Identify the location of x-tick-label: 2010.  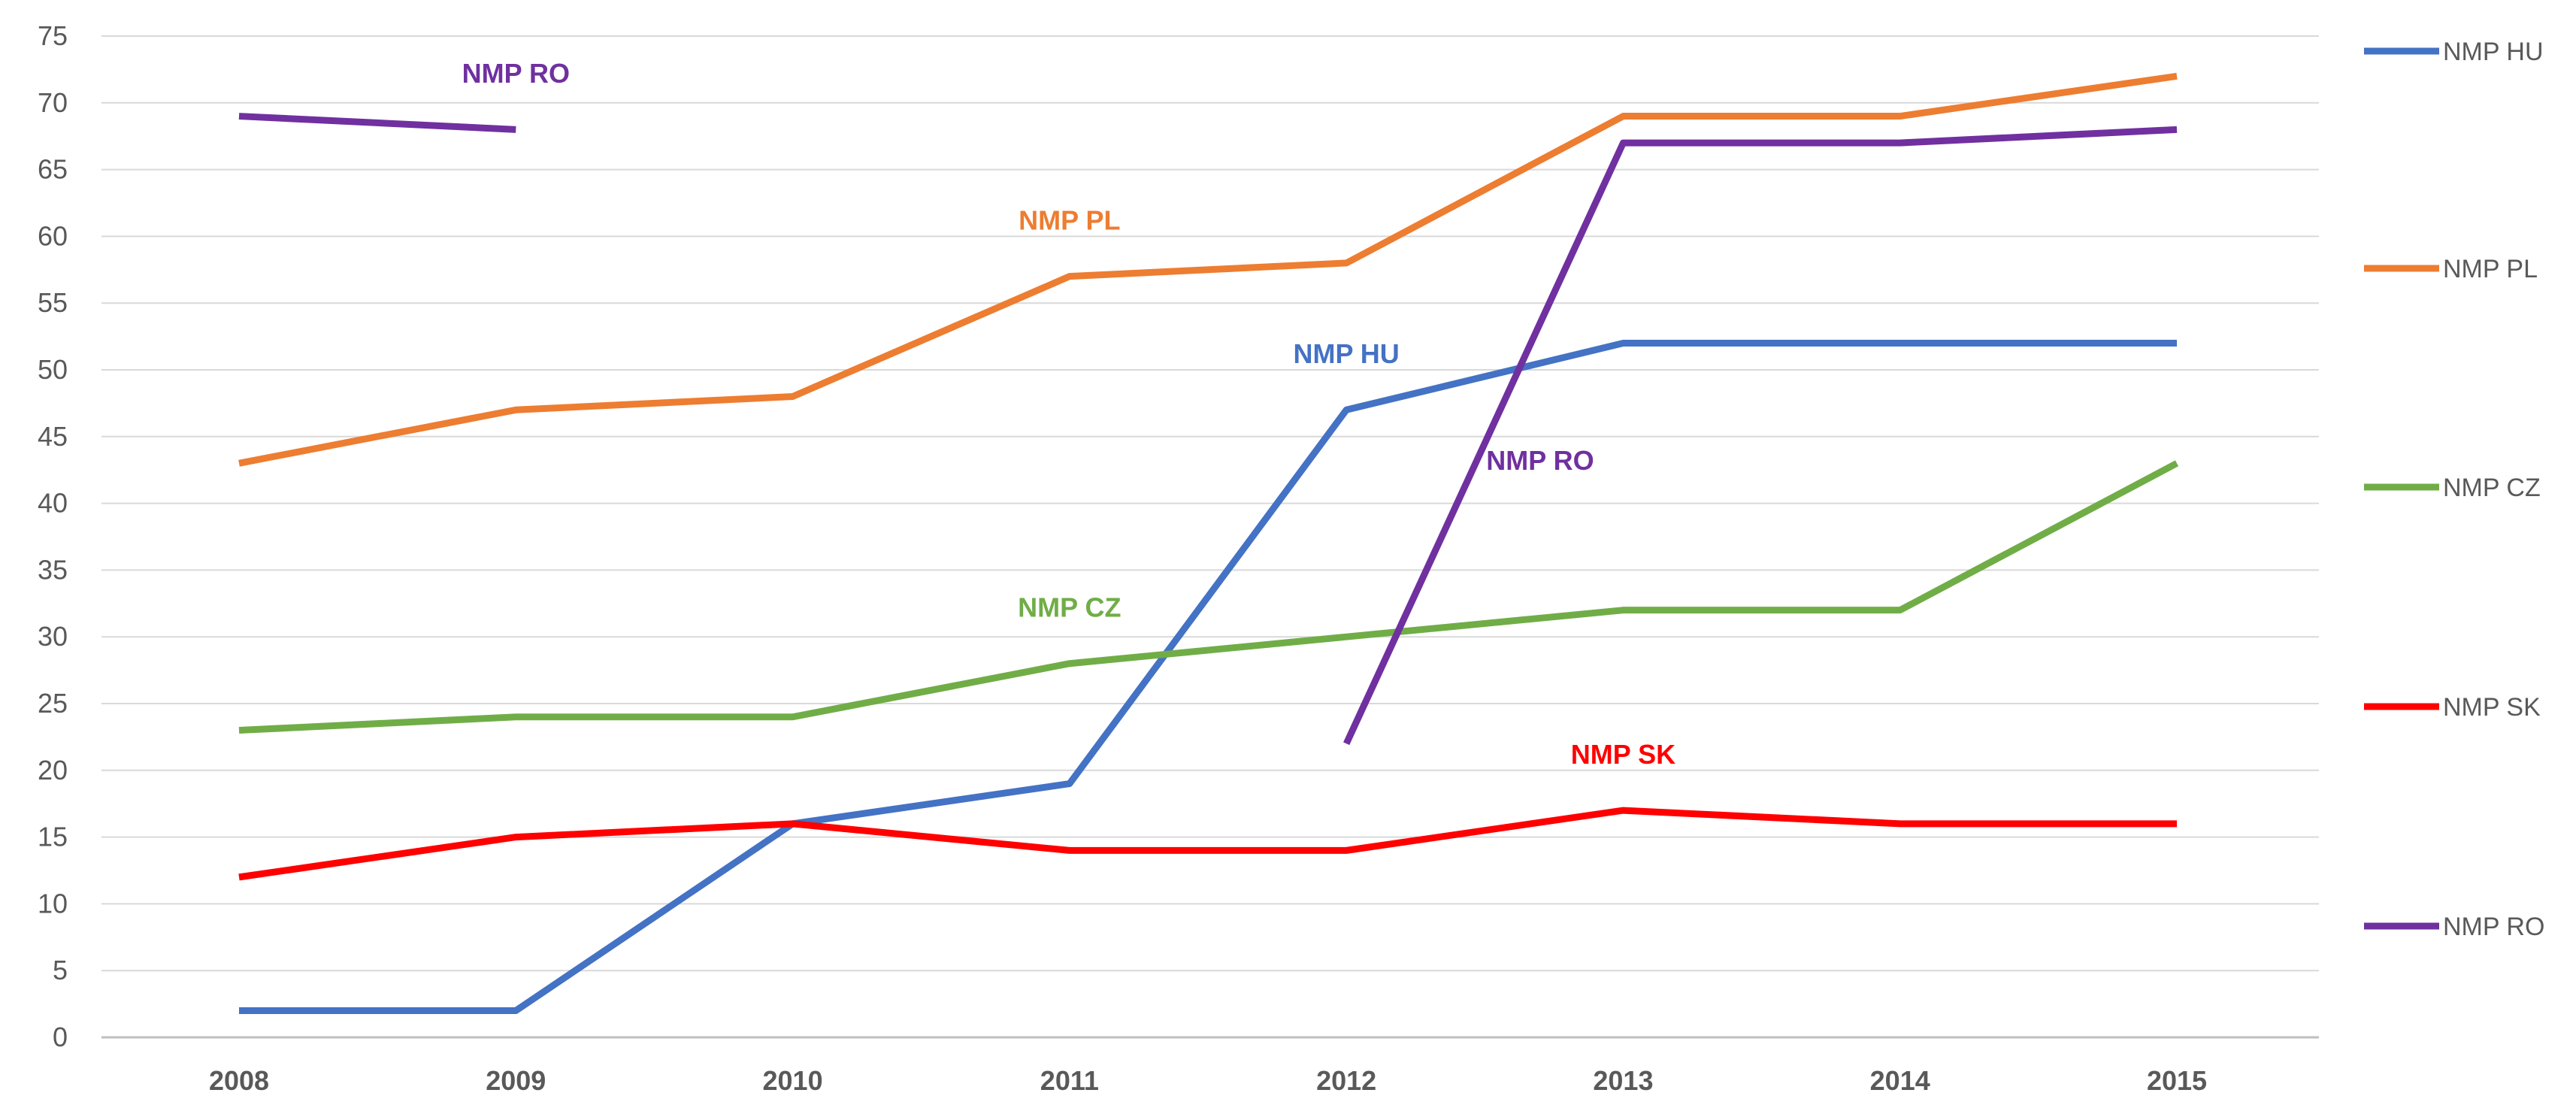
(793, 1080).